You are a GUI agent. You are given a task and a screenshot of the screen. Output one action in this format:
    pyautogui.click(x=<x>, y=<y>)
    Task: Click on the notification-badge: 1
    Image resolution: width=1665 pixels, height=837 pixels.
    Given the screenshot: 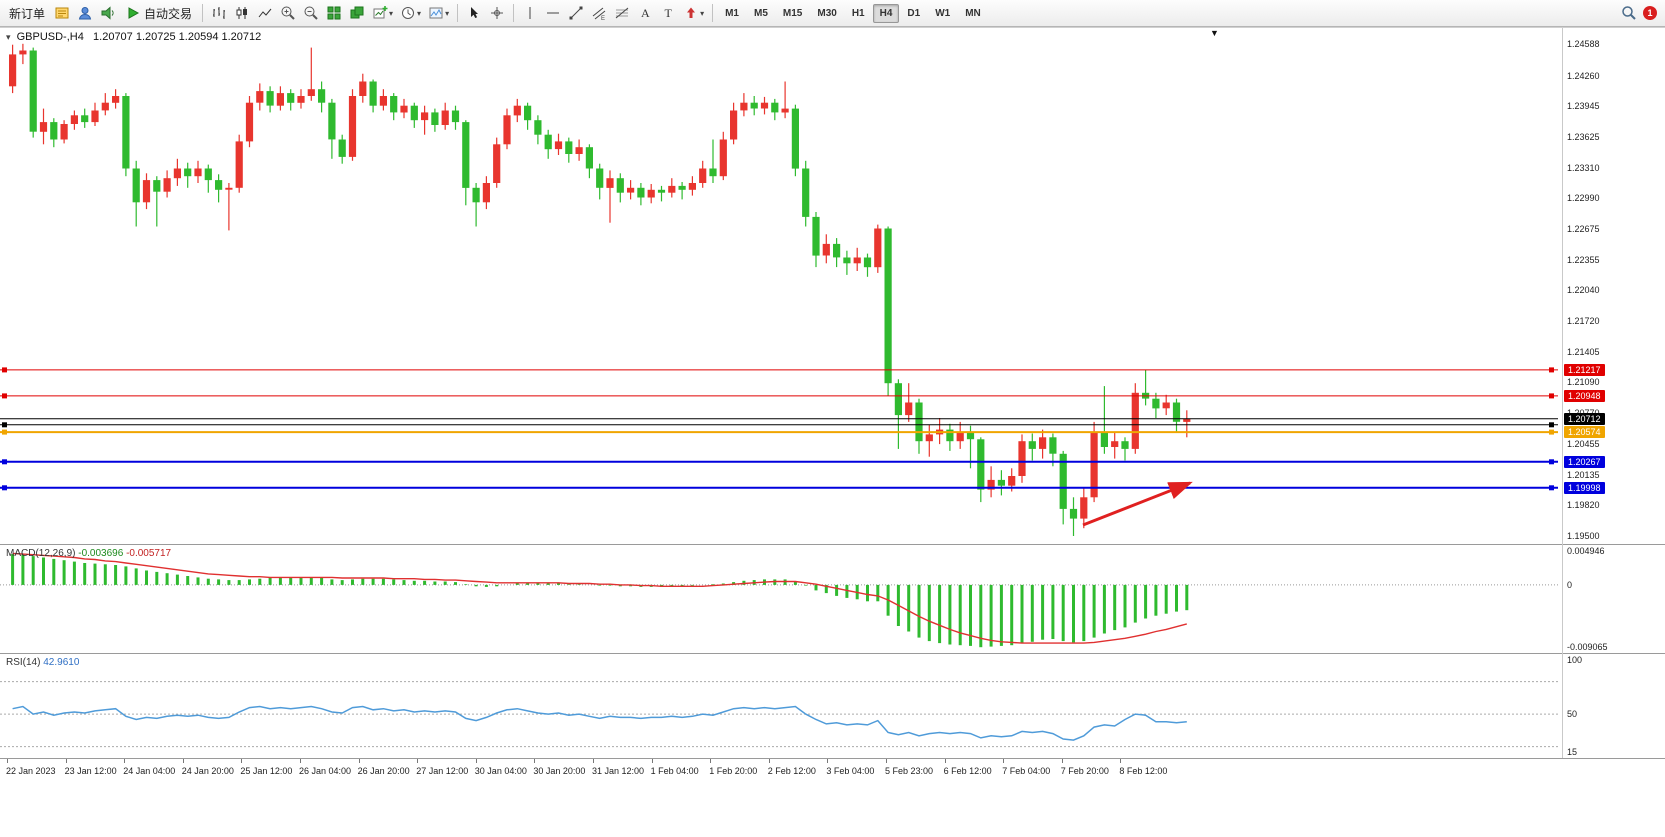 What is the action you would take?
    pyautogui.click(x=1650, y=13)
    